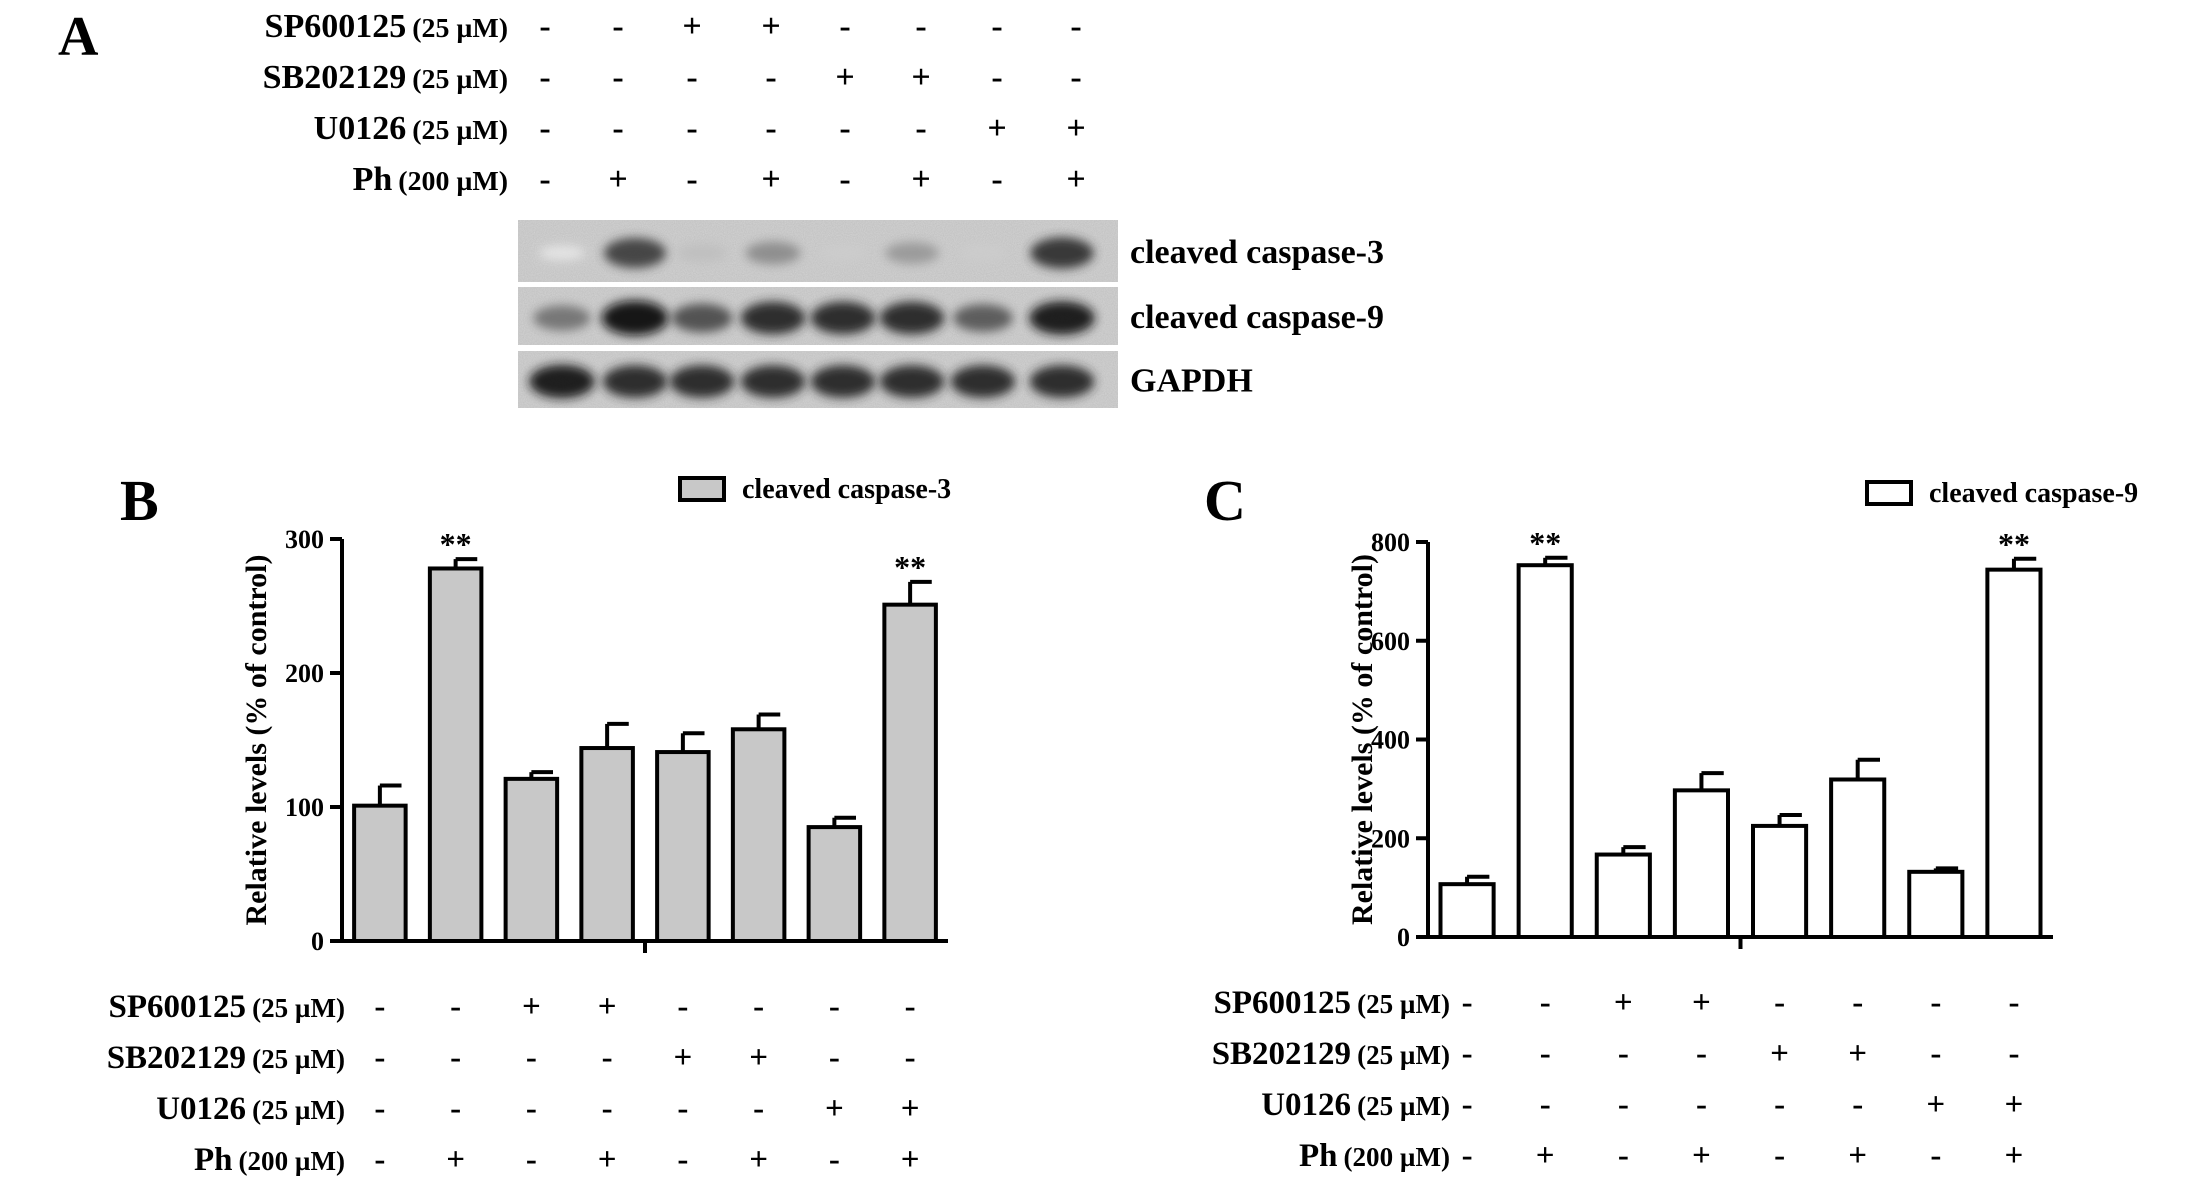 The height and width of the screenshot is (1181, 2185). I want to click on panel-a-sign-0-7: -, so click(1075, 26).